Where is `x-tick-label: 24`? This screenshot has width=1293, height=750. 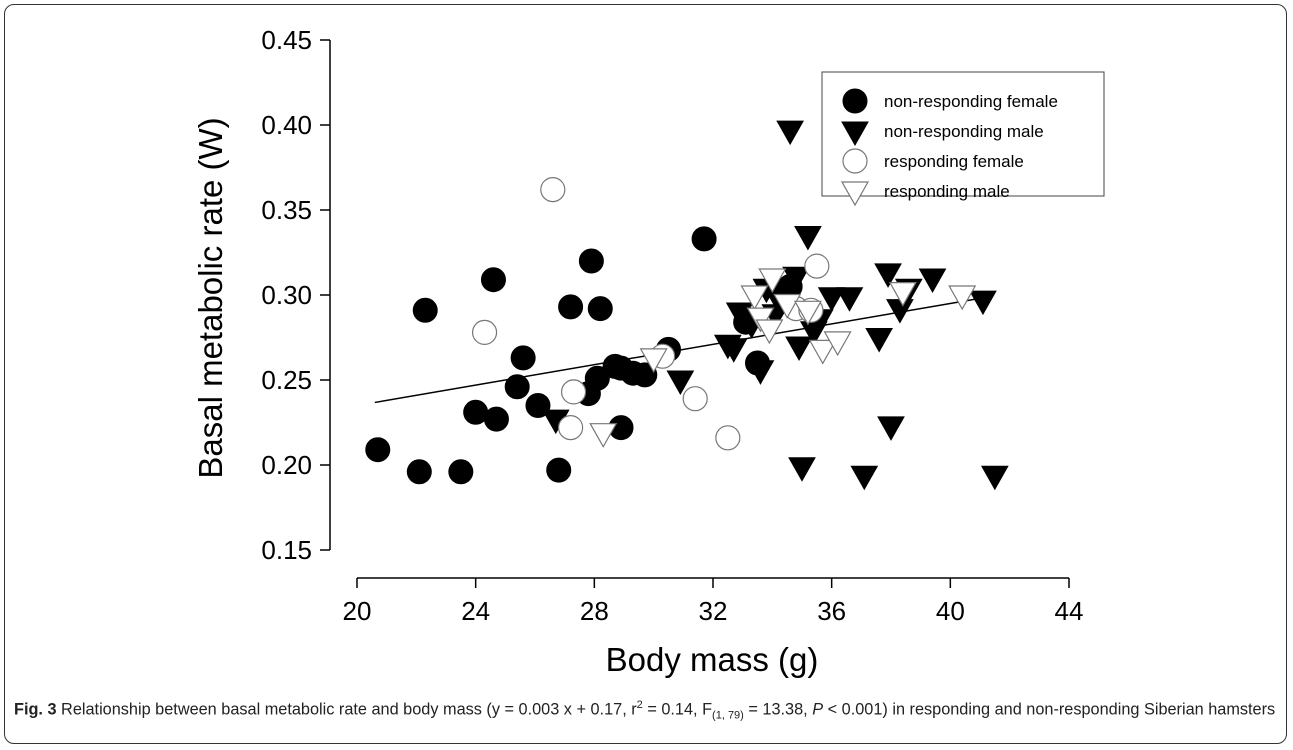
x-tick-label: 24 is located at coordinates (475, 611).